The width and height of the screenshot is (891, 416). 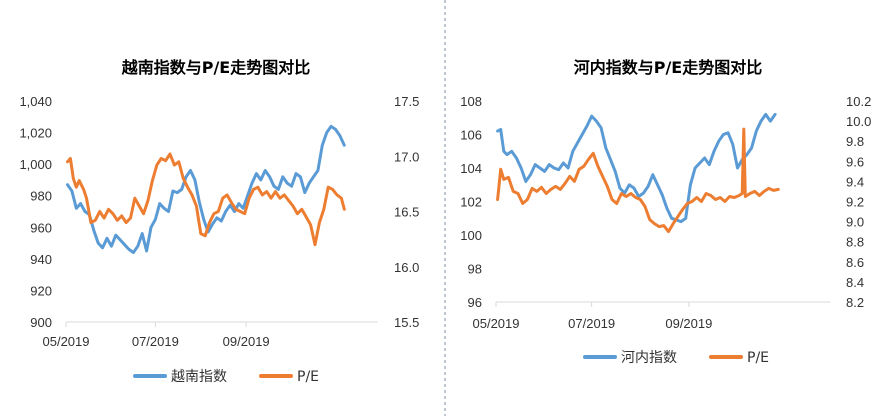 What do you see at coordinates (471, 168) in the screenshot?
I see `y-left-tick-label: 104` at bounding box center [471, 168].